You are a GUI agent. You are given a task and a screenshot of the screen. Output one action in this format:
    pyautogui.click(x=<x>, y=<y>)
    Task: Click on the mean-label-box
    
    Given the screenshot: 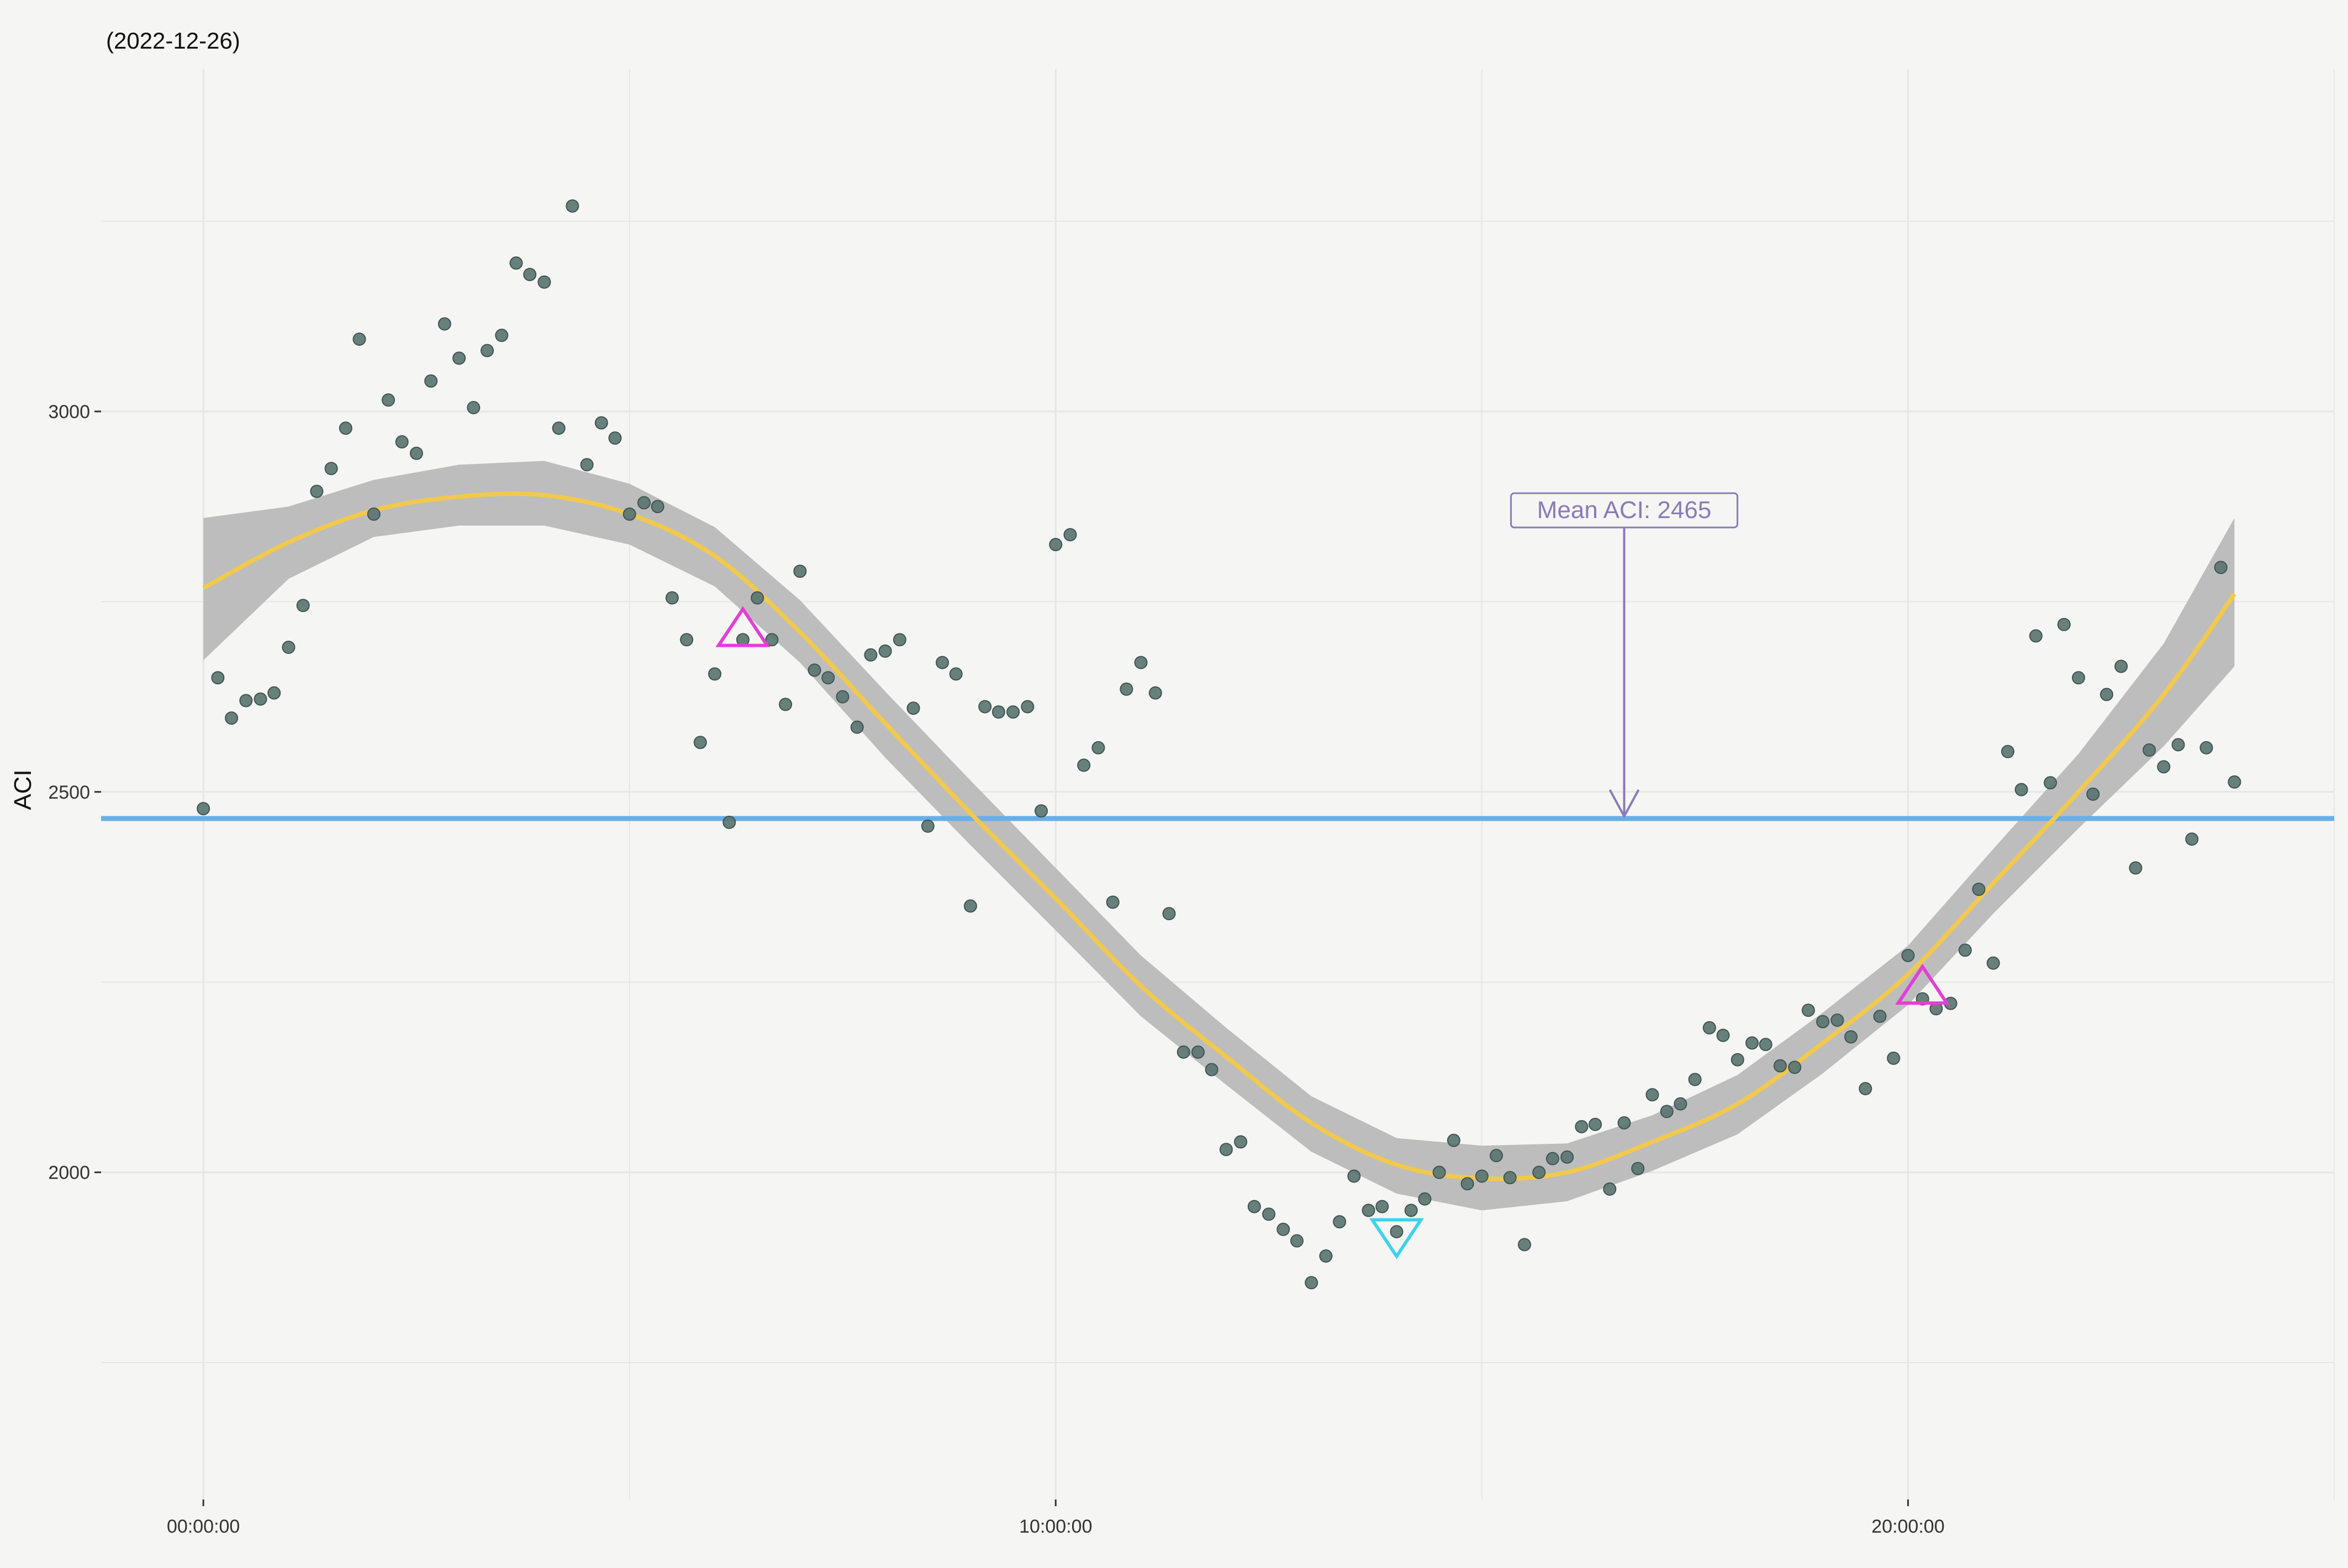 What is the action you would take?
    pyautogui.click(x=1624, y=510)
    